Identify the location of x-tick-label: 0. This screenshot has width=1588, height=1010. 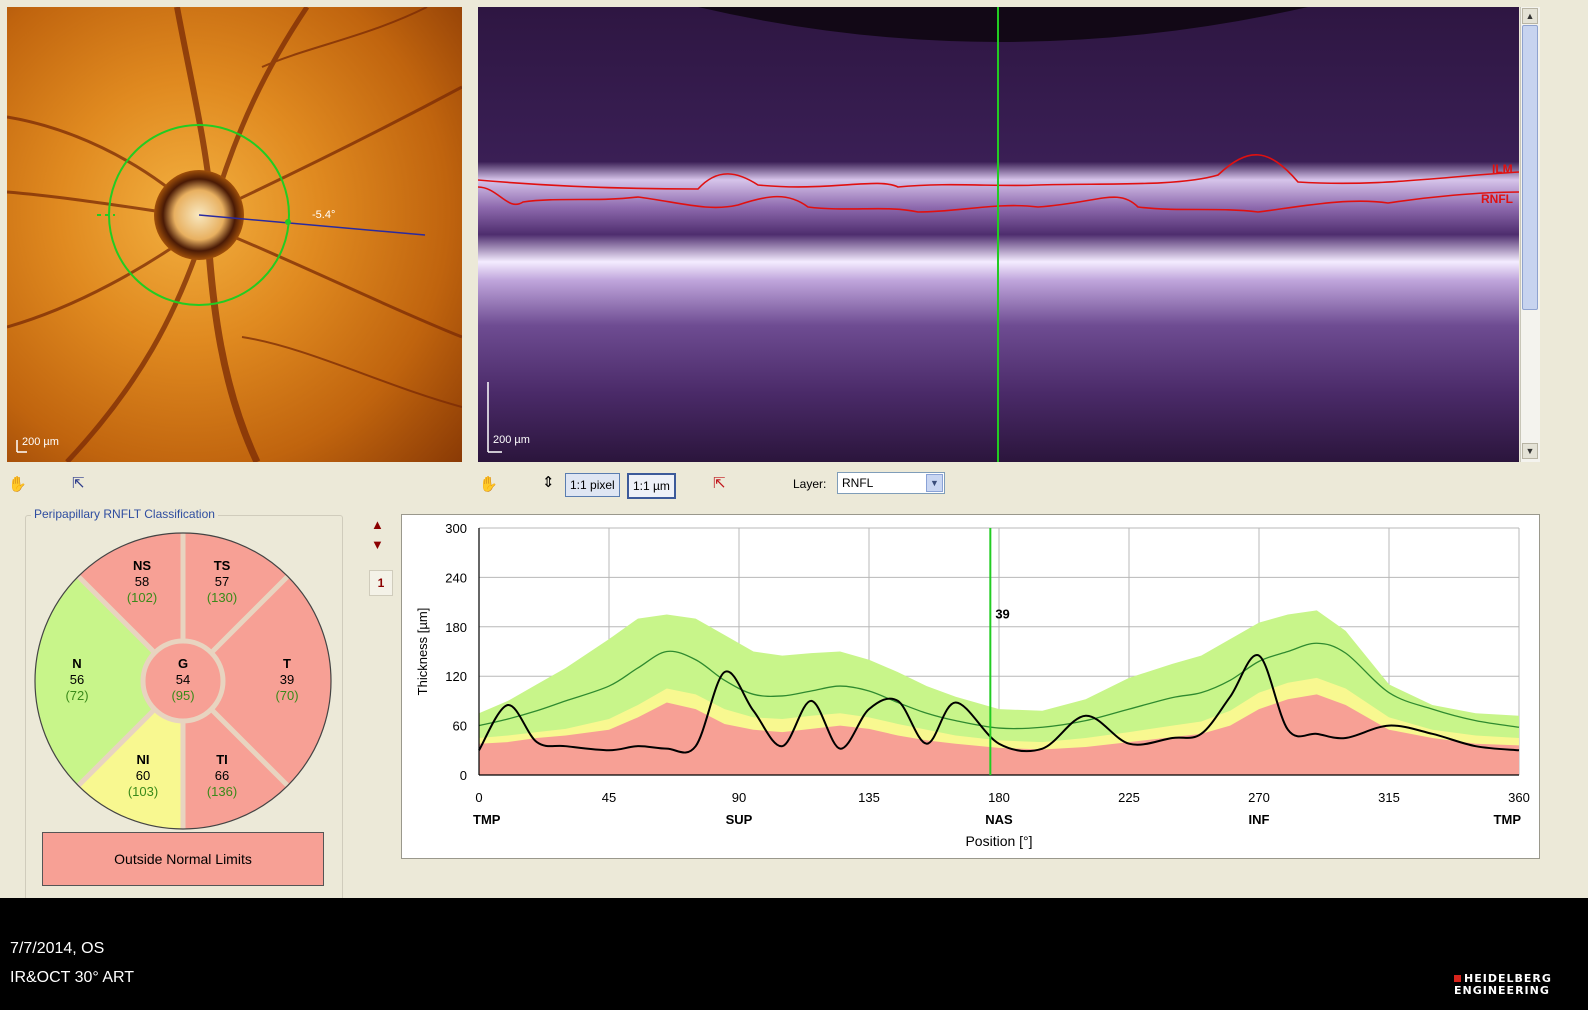
(478, 797).